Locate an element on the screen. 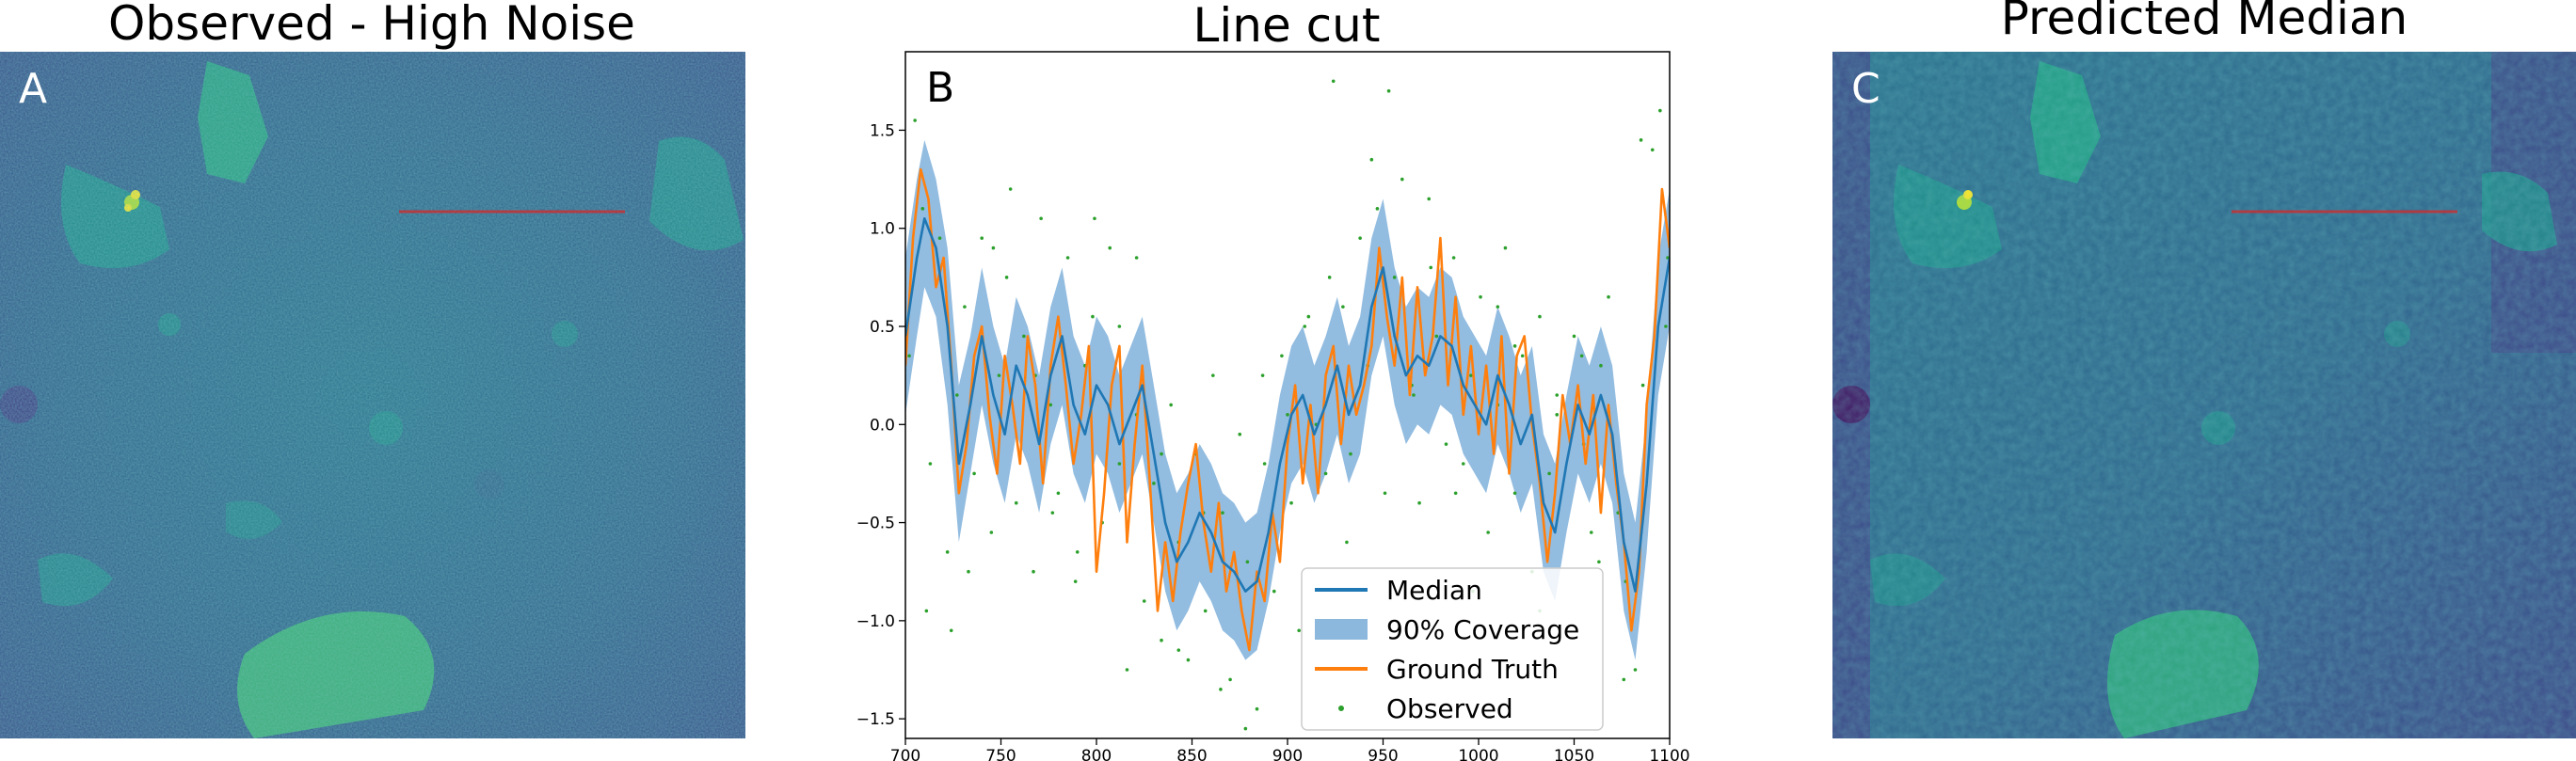 The height and width of the screenshot is (761, 2576). y-tick-label: 1.5 is located at coordinates (882, 130).